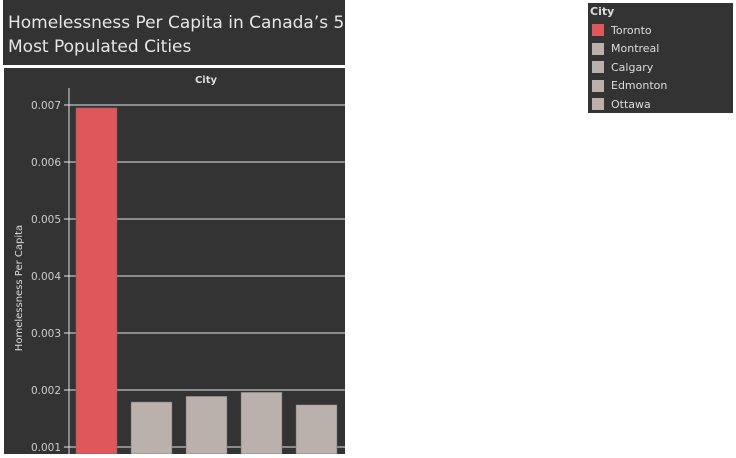 This screenshot has width=736, height=458. I want to click on bar-edmonton, so click(261, 423).